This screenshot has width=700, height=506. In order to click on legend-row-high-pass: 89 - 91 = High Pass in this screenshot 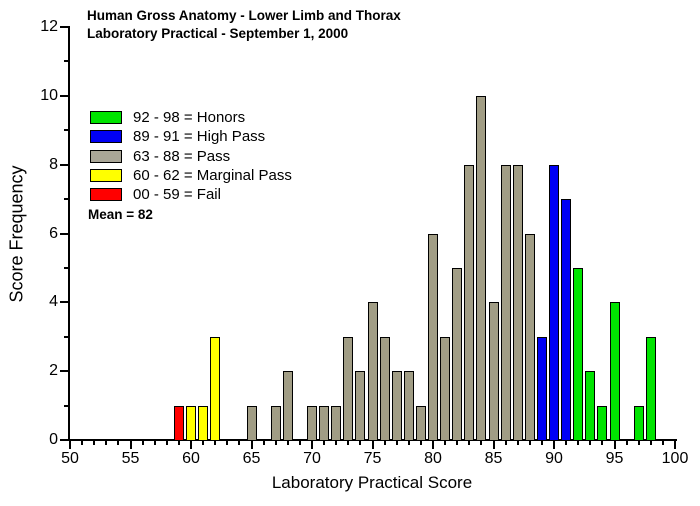, I will do `click(191, 136)`.